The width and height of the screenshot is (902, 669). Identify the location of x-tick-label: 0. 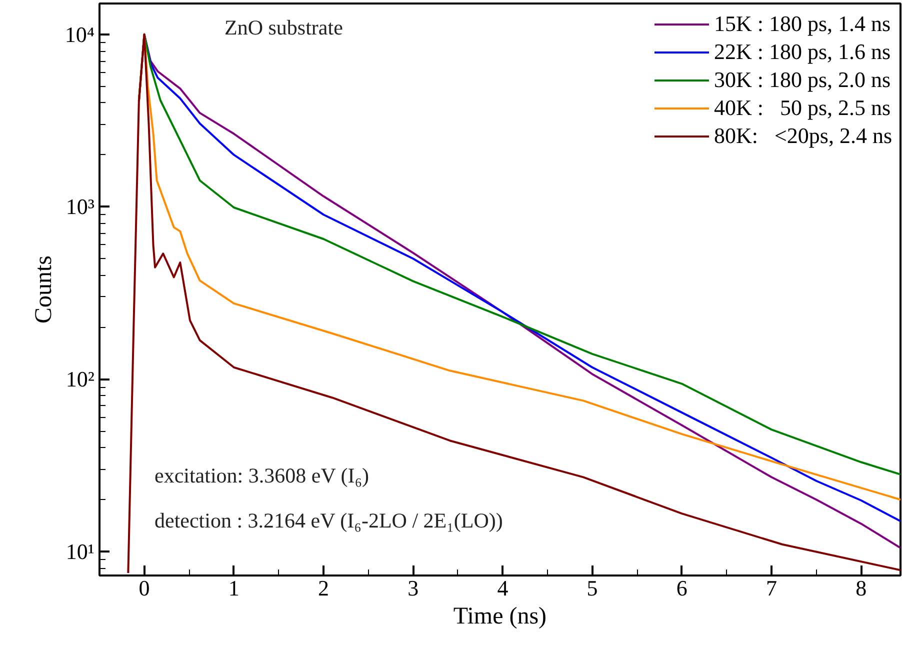
(144, 588).